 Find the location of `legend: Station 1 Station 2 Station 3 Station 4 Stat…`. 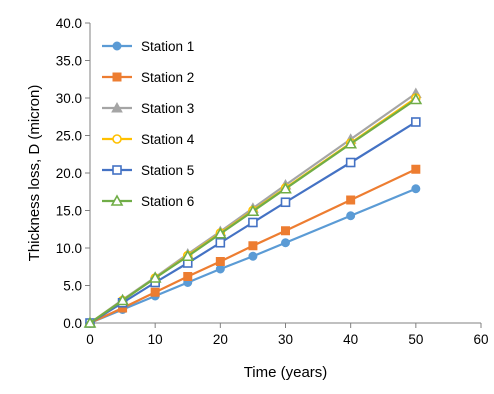

legend: Station 1 Station 2 Station 3 Station 4 Stat… is located at coordinates (148, 124).